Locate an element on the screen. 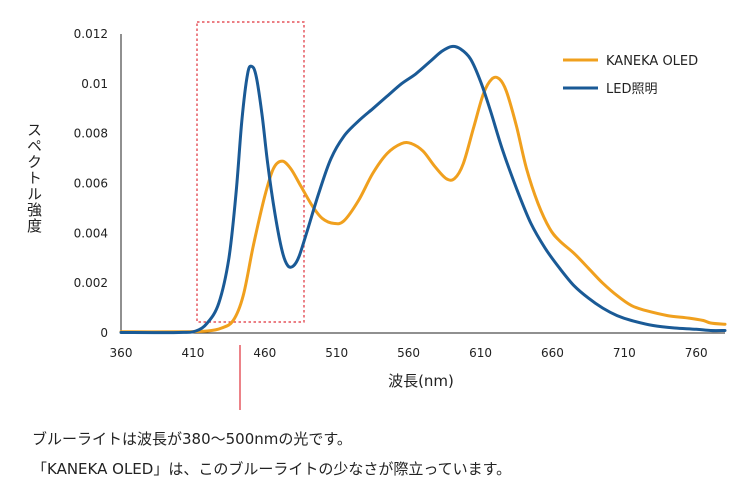 The height and width of the screenshot is (496, 750). y-axis-title: スペクトル強度 is located at coordinates (34, 178).